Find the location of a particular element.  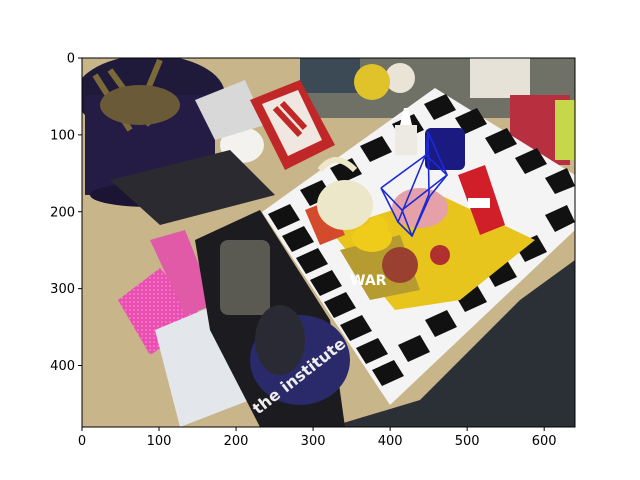

y-tick-label: 300 is located at coordinates (62, 289).